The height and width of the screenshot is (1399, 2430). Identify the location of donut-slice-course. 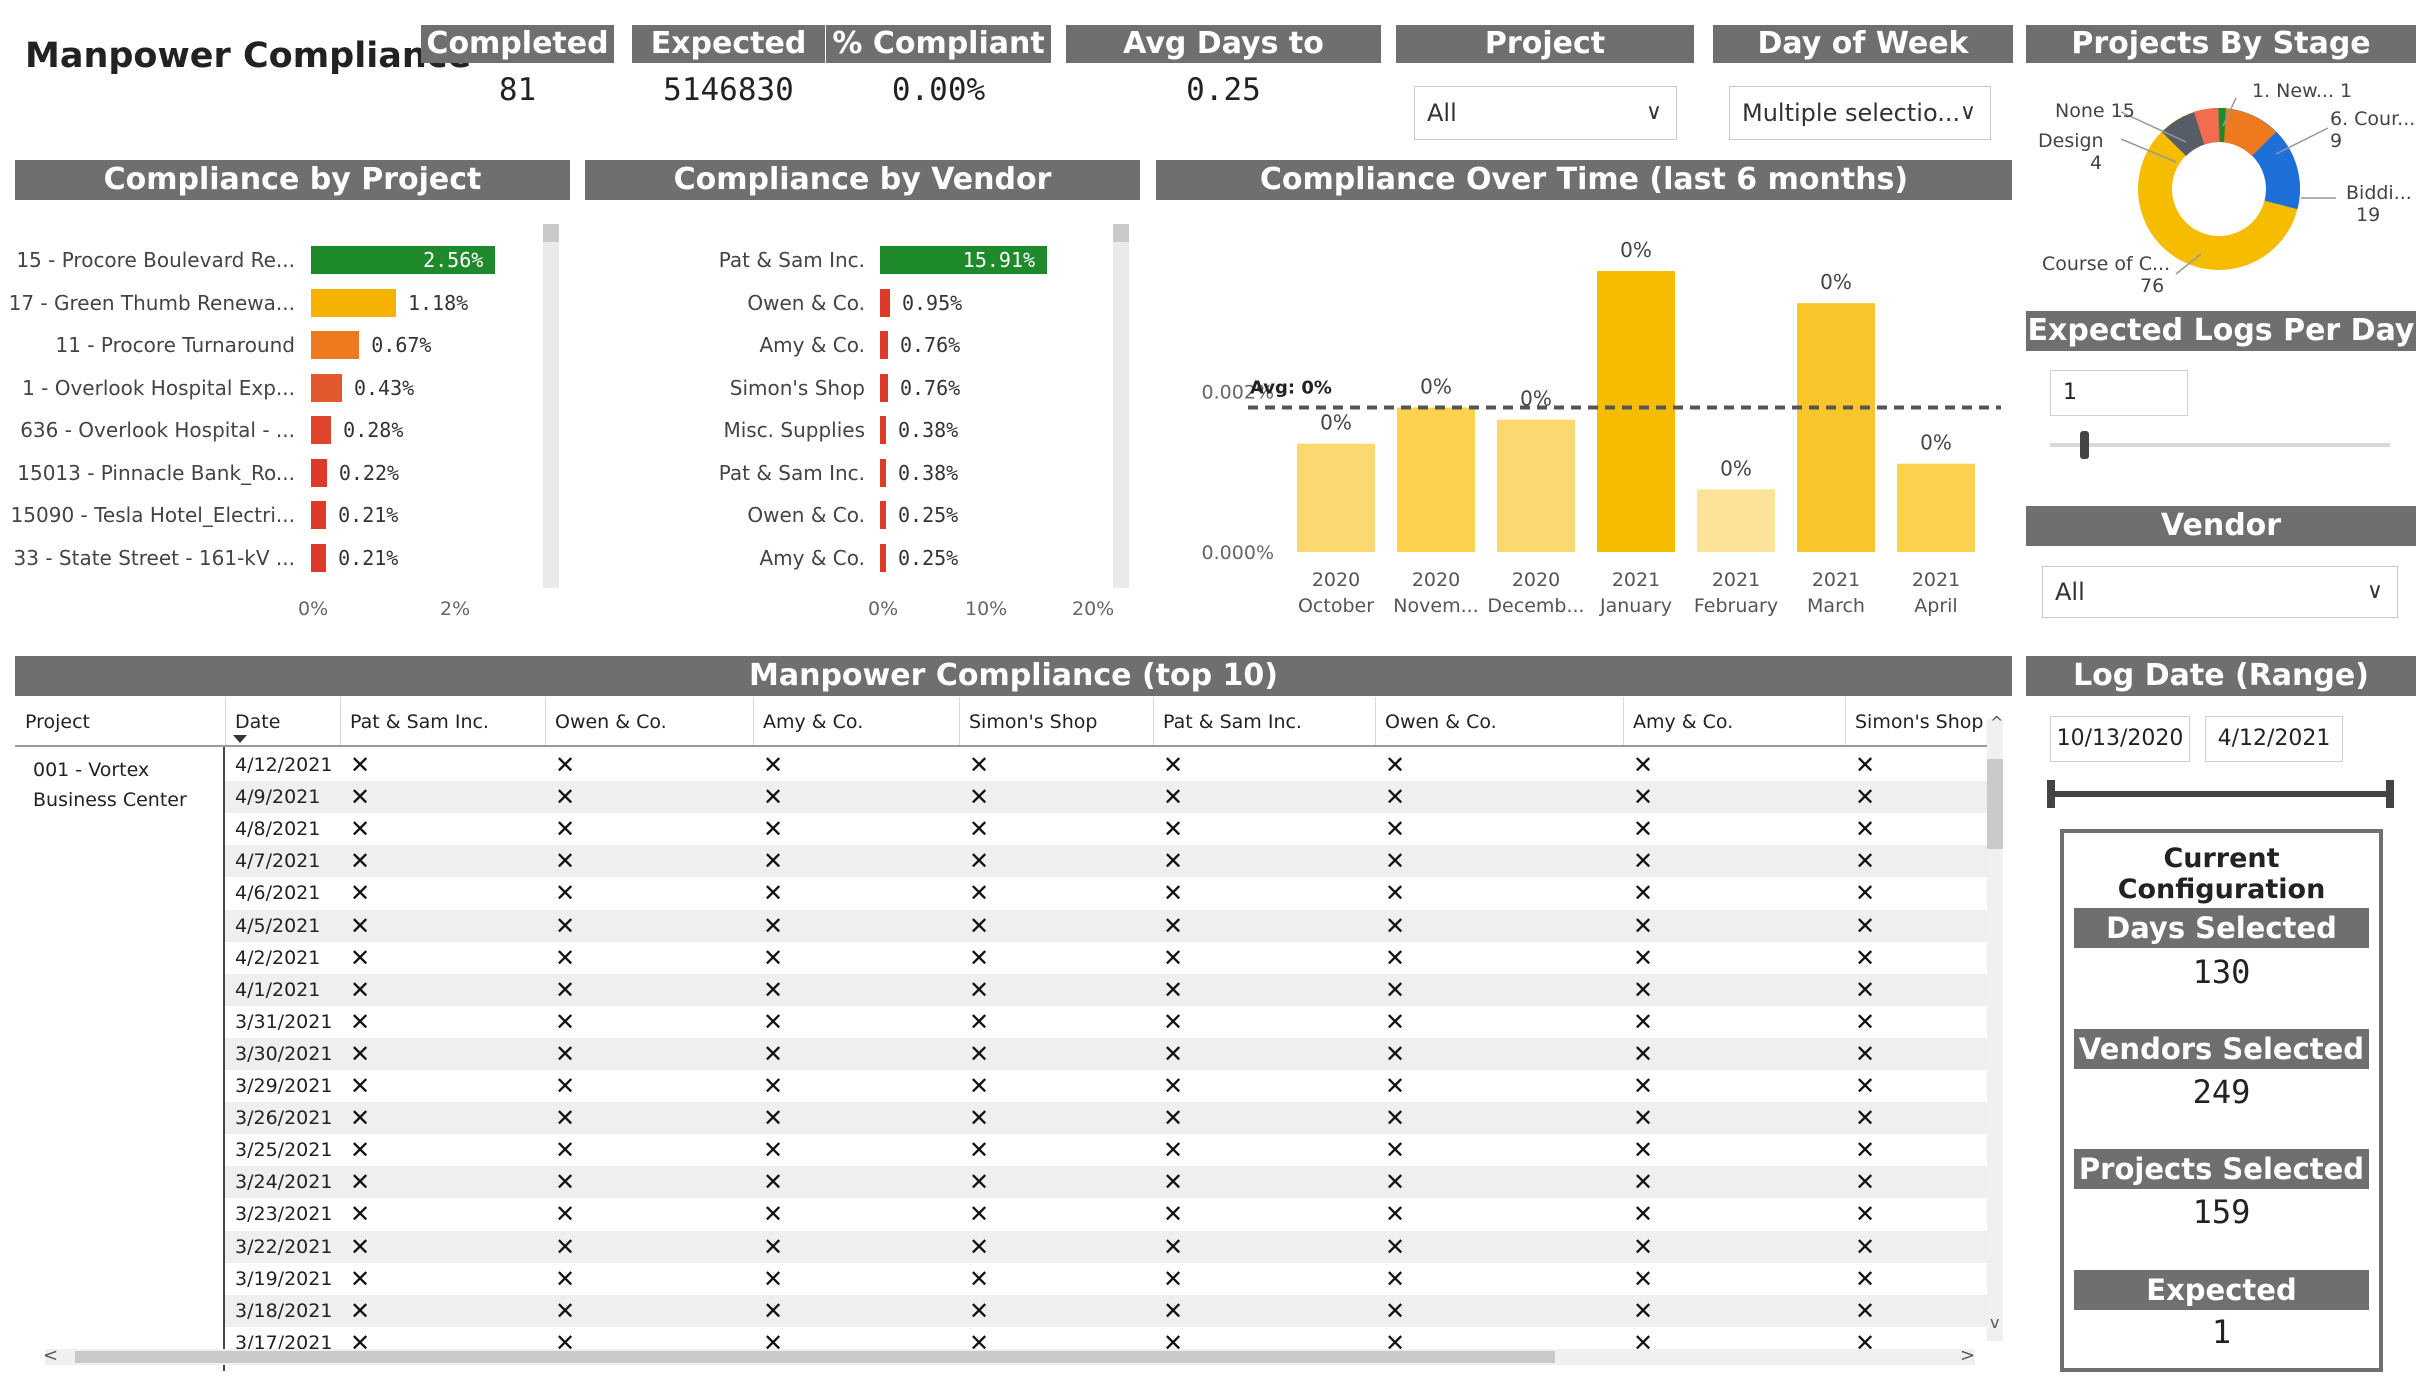
(2247, 132).